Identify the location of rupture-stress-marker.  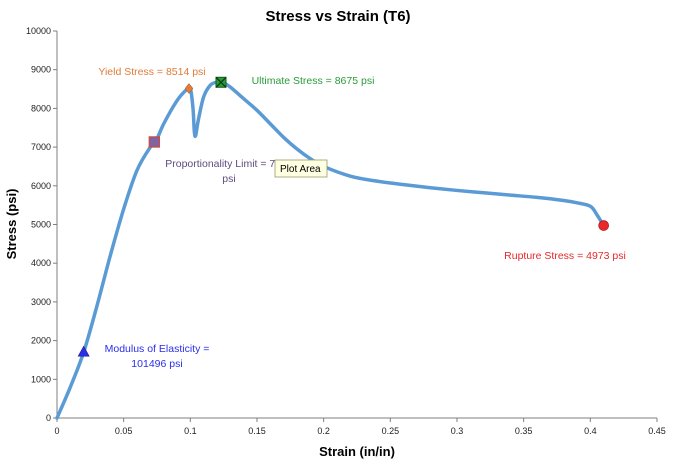
(603, 225).